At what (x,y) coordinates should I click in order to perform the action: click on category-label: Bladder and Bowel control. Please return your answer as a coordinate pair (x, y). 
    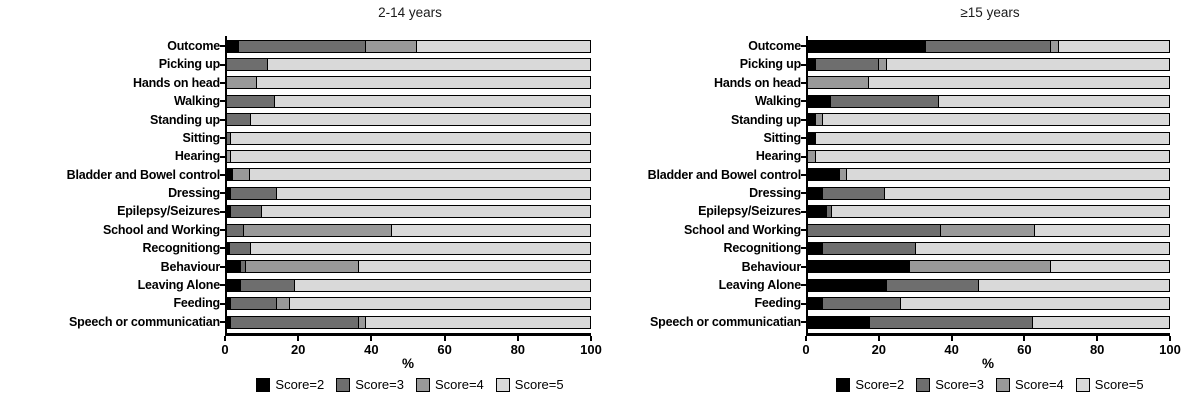
    Looking at the image, I should click on (143, 174).